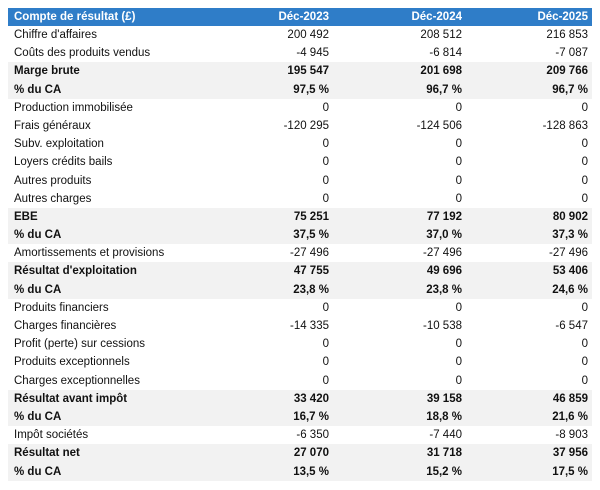 This screenshot has height=490, width=600. What do you see at coordinates (300, 71) in the screenshot?
I see `total-row: Marge brute 195 547 201 698 209 766` at bounding box center [300, 71].